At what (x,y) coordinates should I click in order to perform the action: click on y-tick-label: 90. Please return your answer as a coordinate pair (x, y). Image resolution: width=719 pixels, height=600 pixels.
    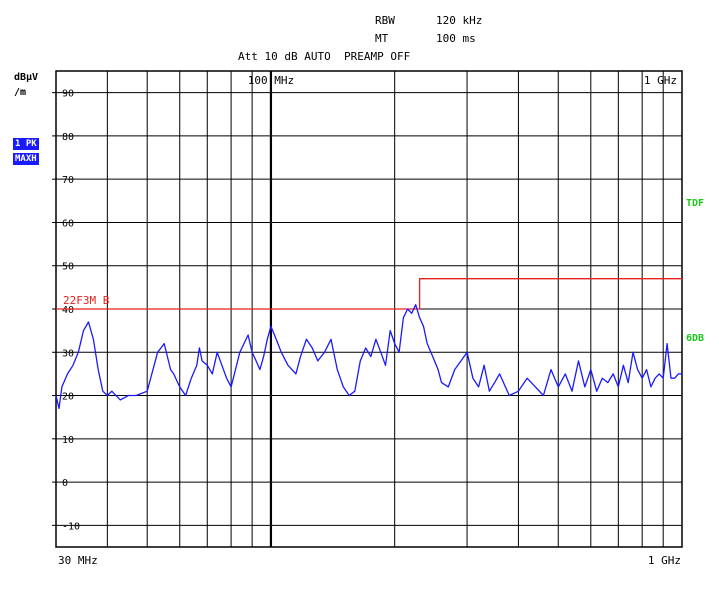
    Looking at the image, I should click on (68, 94).